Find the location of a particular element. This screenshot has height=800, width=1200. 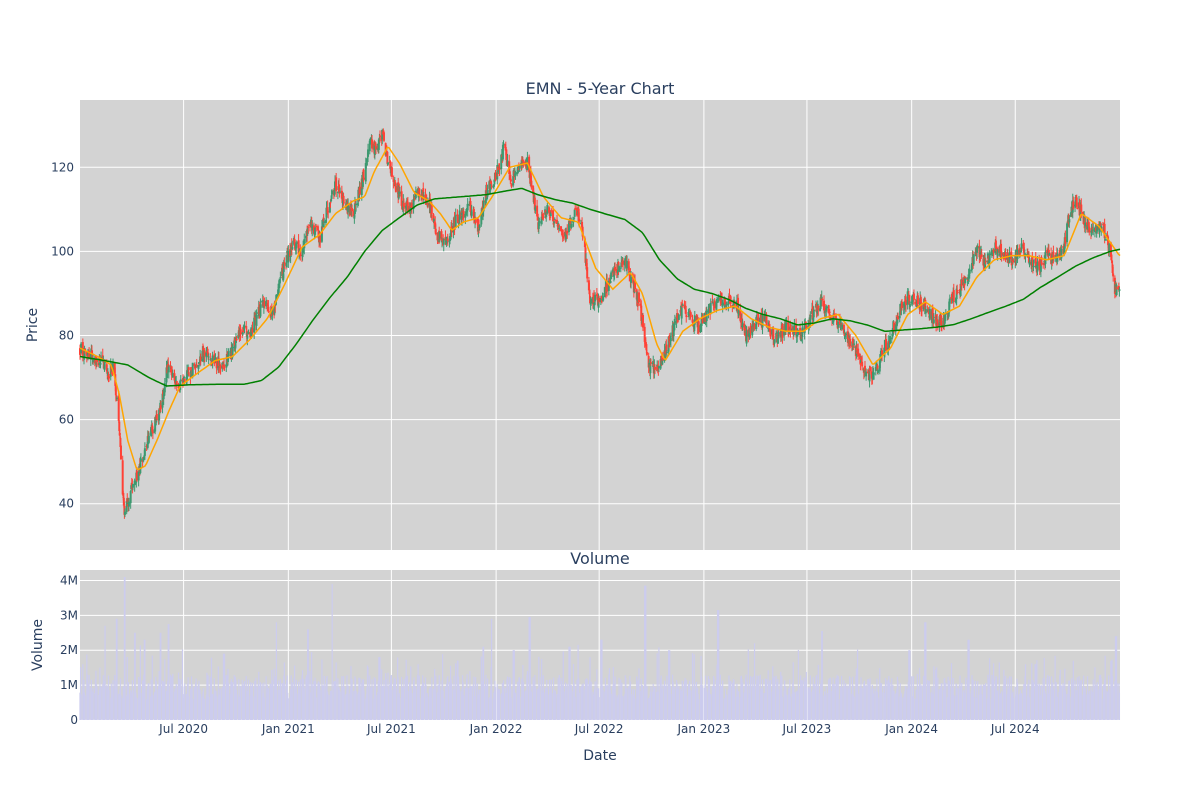

volume-y-tick: 4M is located at coordinates (69, 580).